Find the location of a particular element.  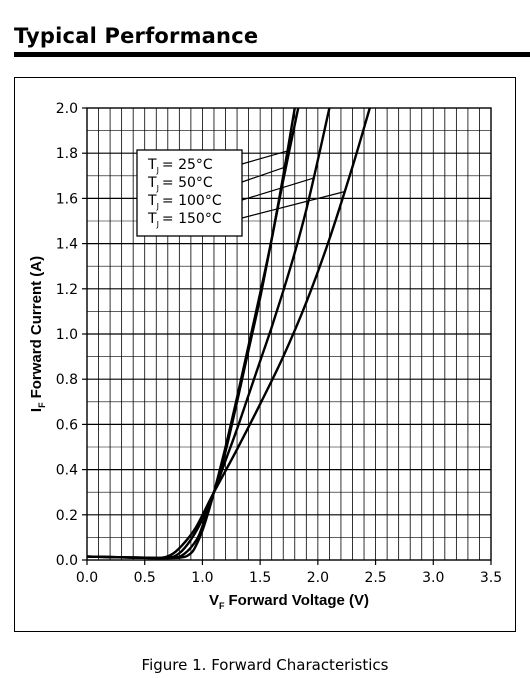

x-tick-label: 2.5 is located at coordinates (375, 578).